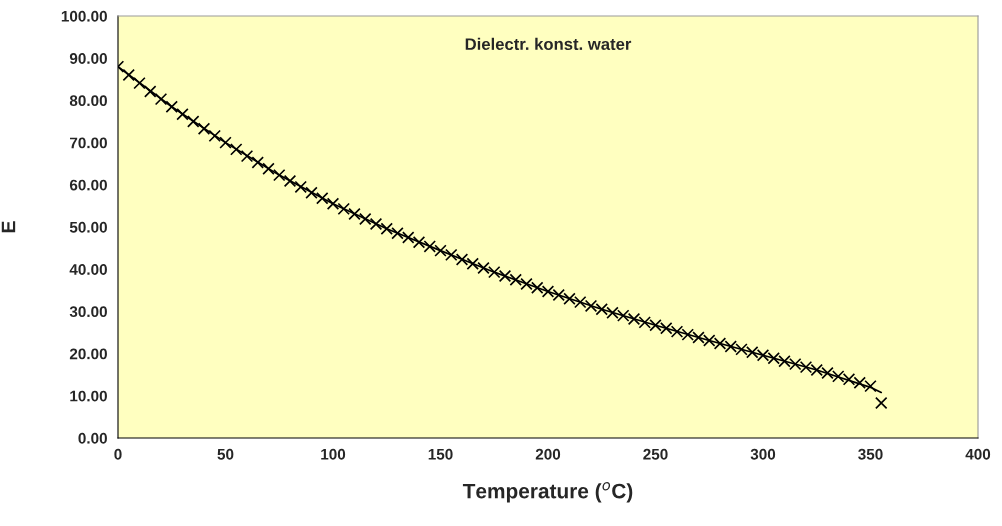 This screenshot has height=526, width=1002. I want to click on y-tick-label: 100.00, so click(84, 16).